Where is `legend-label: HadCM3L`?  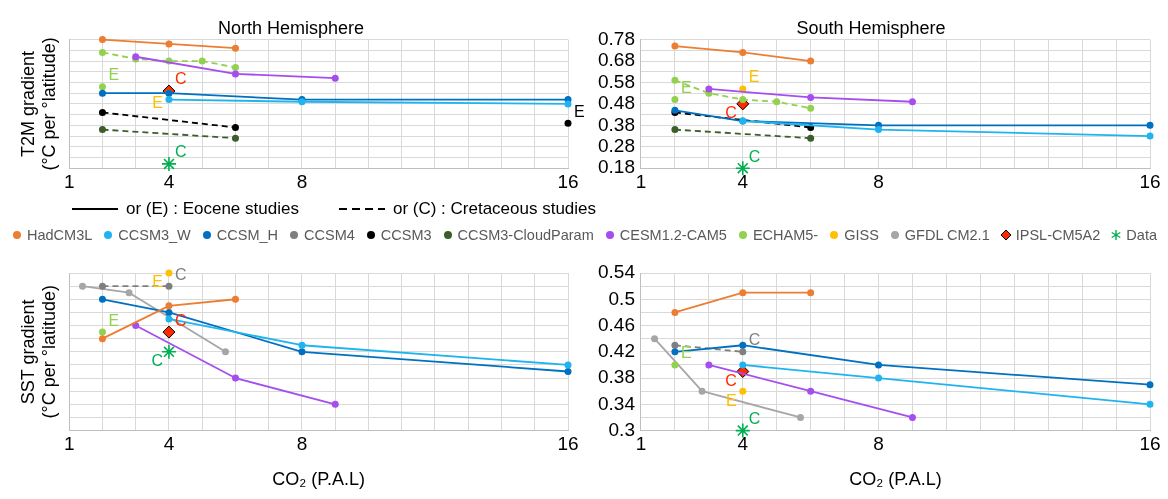 legend-label: HadCM3L is located at coordinates (60, 235).